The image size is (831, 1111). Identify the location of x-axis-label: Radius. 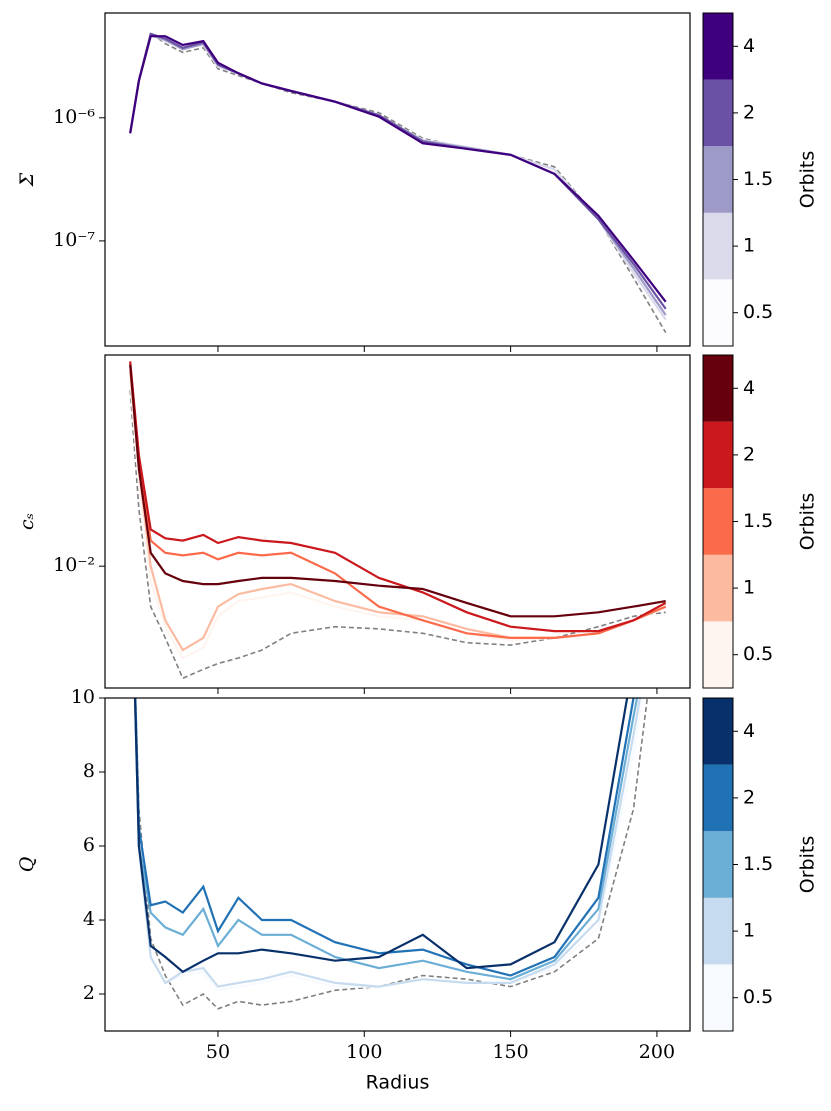
(398, 1083).